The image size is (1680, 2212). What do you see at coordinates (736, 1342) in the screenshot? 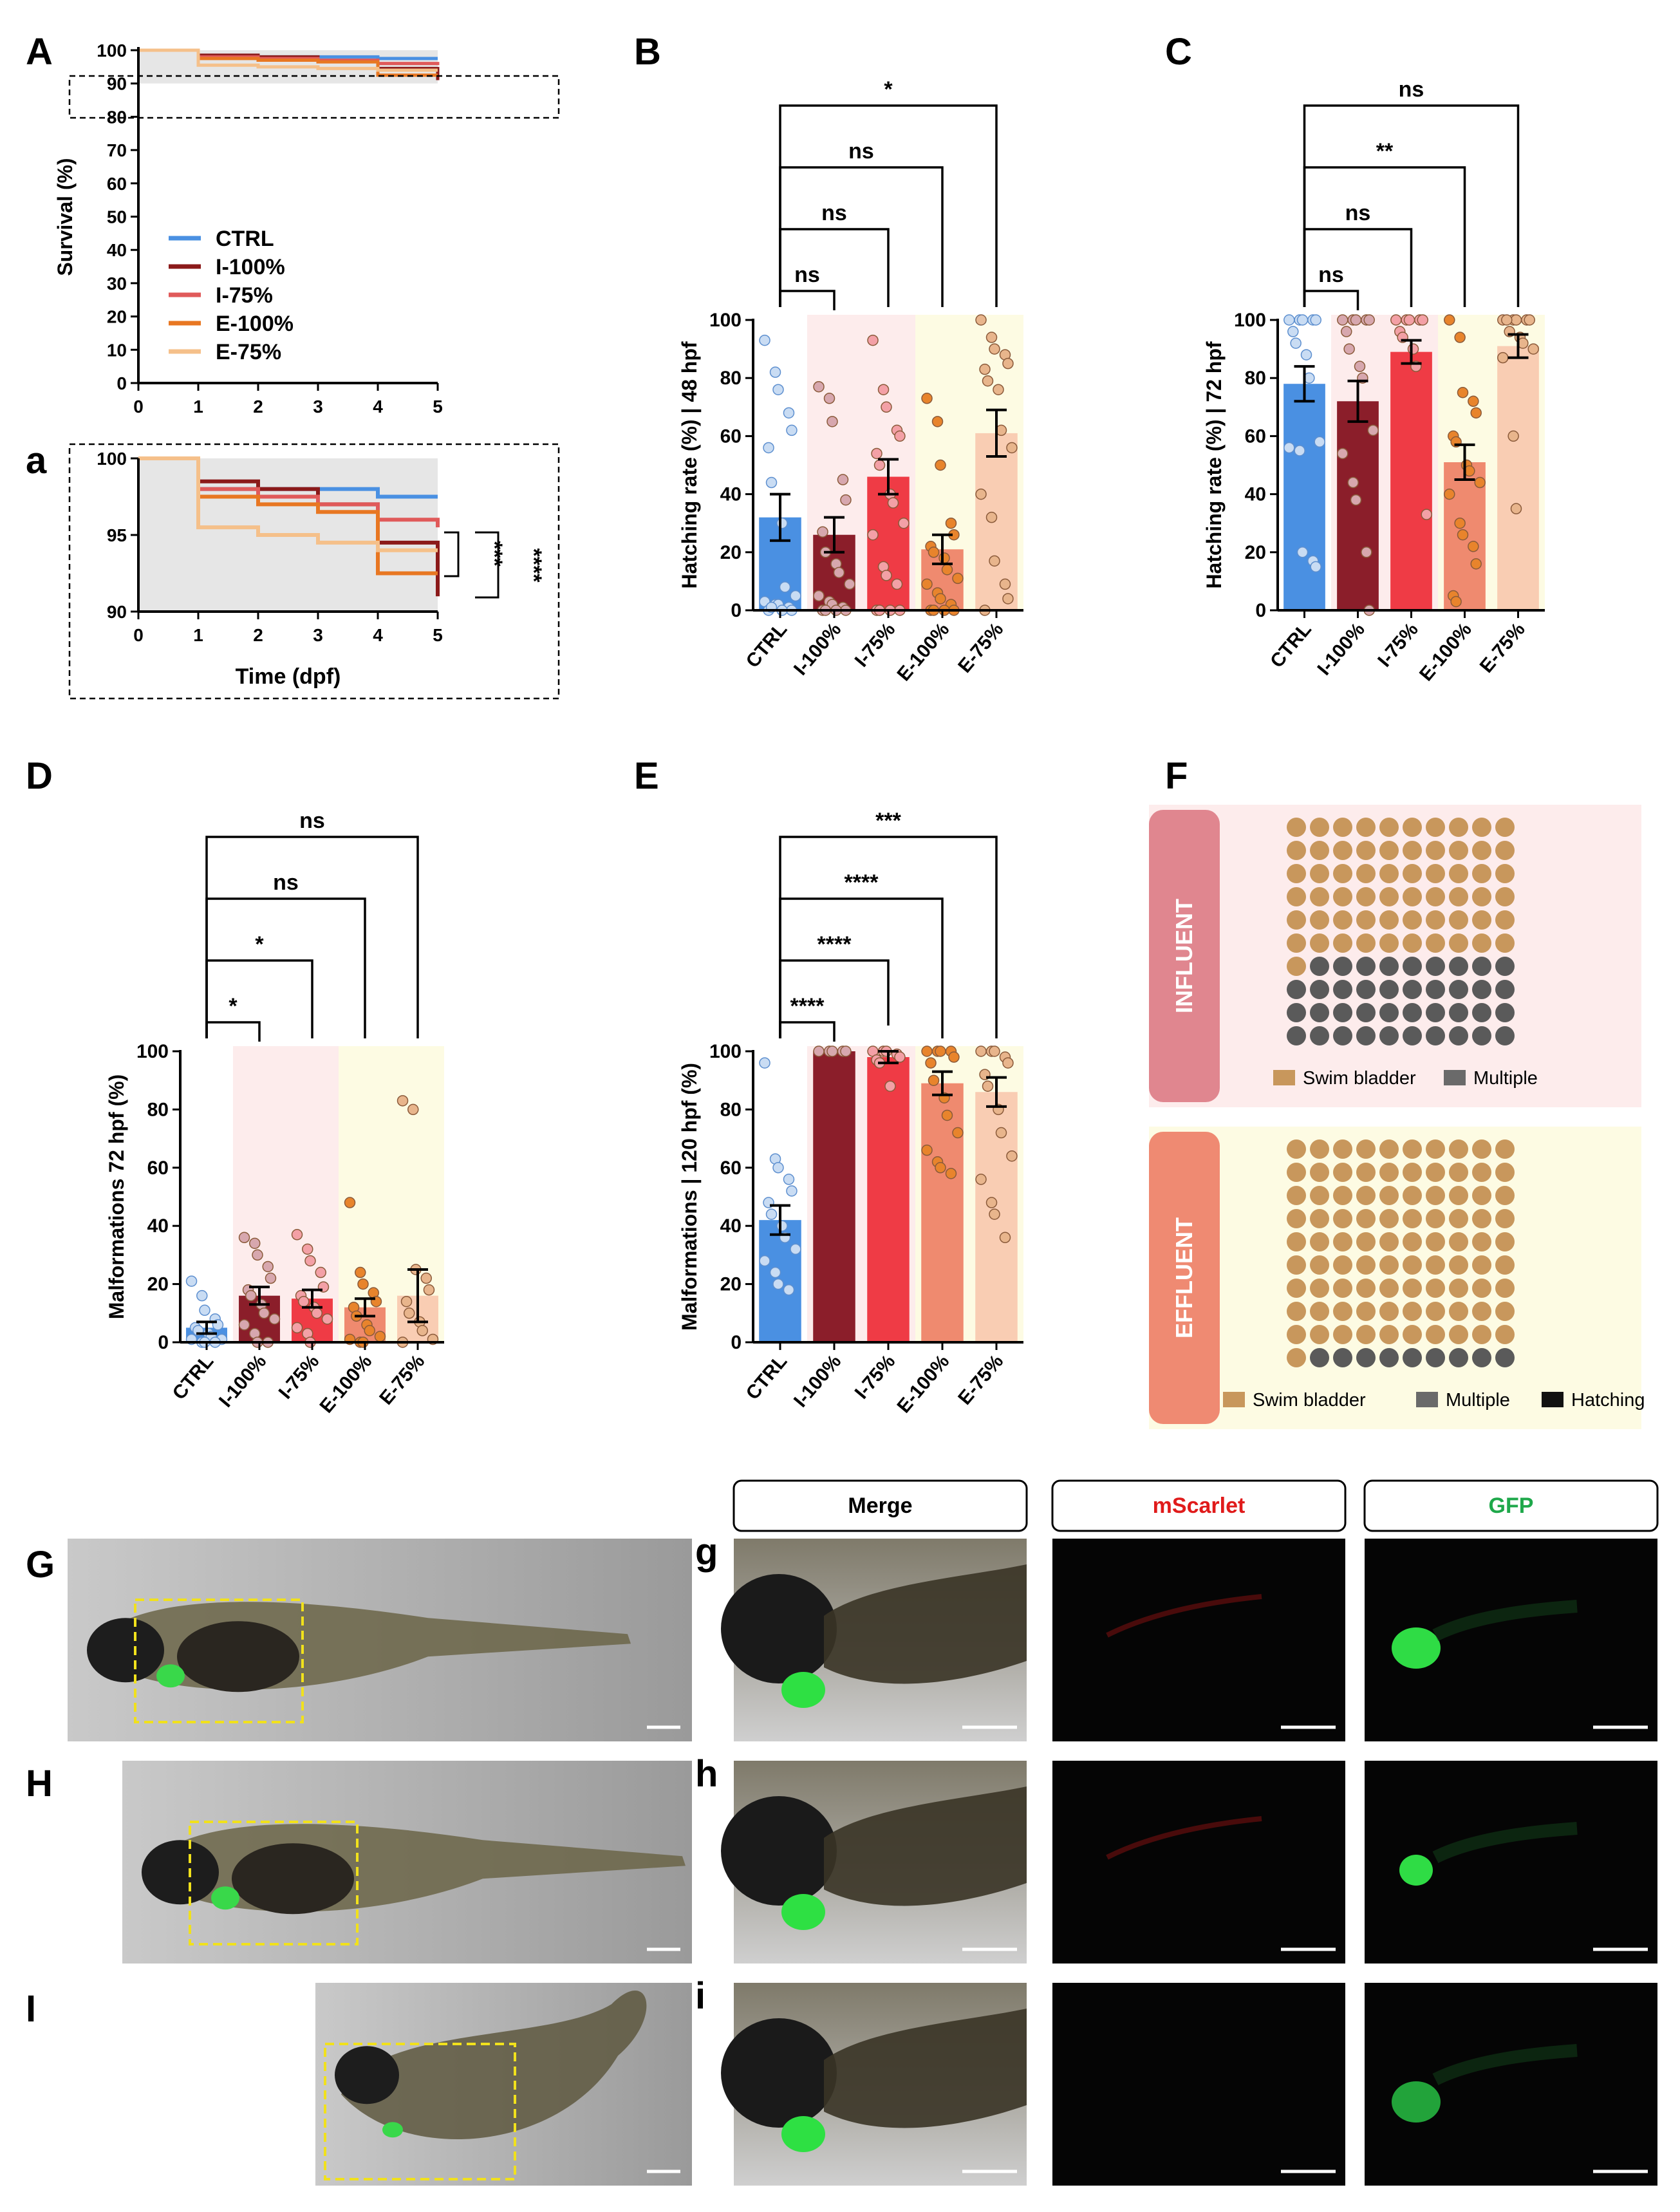
I see `y-tick-label: 0` at bounding box center [736, 1342].